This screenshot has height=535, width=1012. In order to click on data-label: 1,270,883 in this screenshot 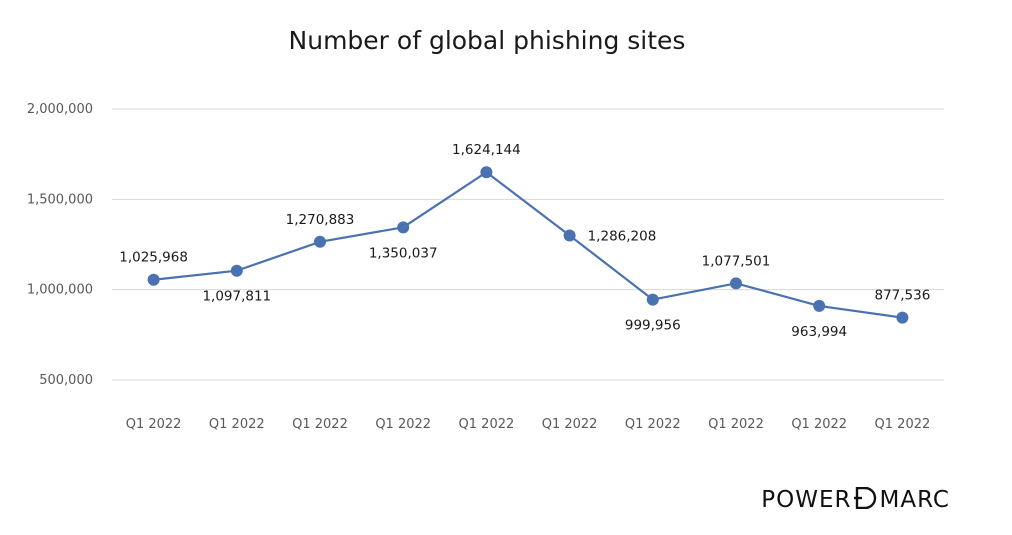, I will do `click(320, 220)`.